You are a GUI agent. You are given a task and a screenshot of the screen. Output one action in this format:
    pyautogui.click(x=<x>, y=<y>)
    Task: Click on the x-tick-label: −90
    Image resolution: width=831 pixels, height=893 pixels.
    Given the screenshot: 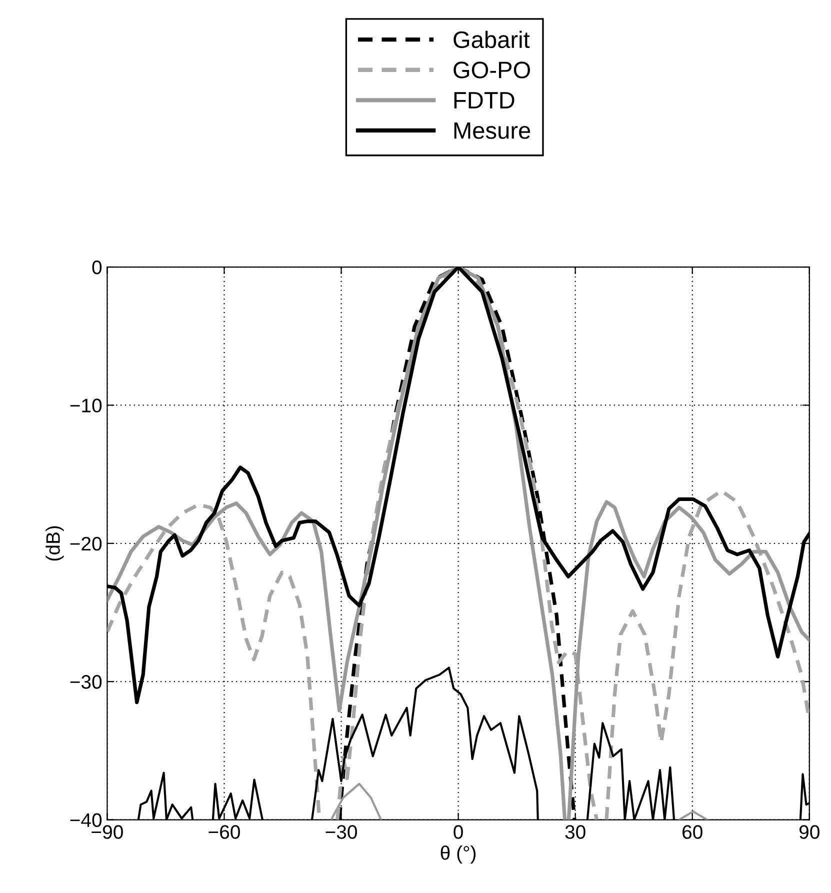 What is the action you would take?
    pyautogui.click(x=107, y=832)
    